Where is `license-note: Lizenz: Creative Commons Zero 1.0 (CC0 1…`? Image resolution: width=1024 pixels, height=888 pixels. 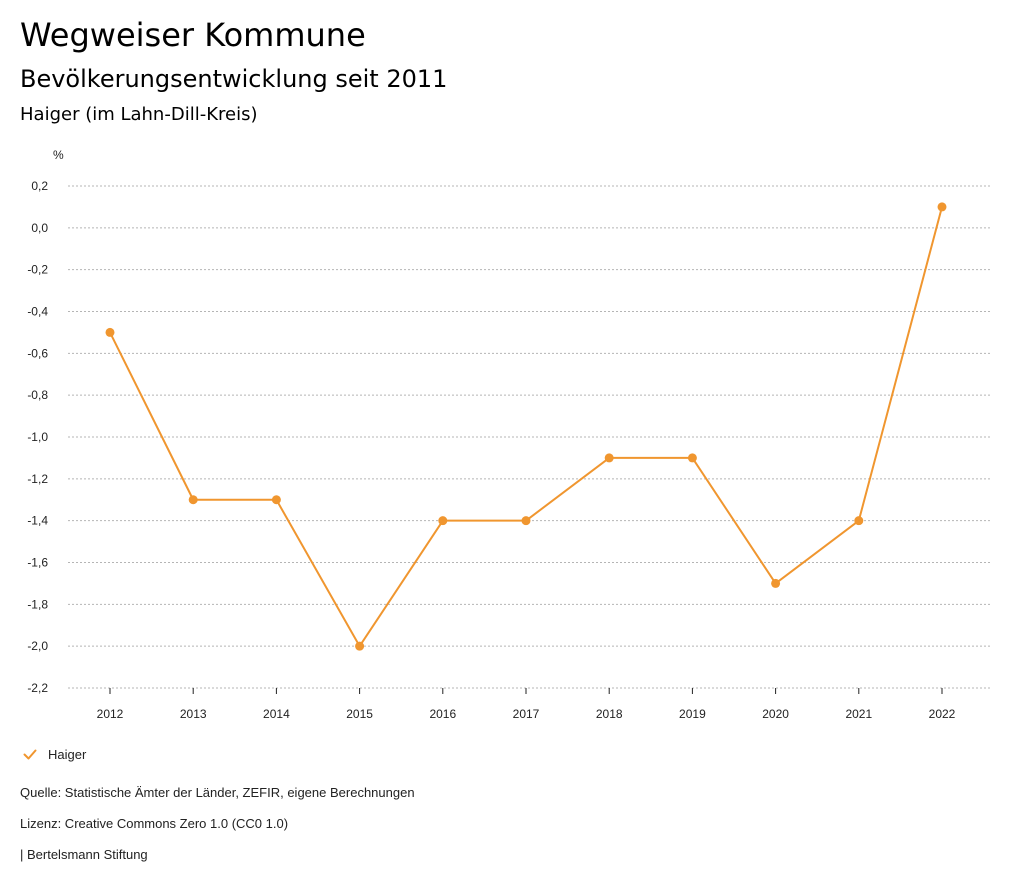 license-note: Lizenz: Creative Commons Zero 1.0 (CC0 1… is located at coordinates (154, 823).